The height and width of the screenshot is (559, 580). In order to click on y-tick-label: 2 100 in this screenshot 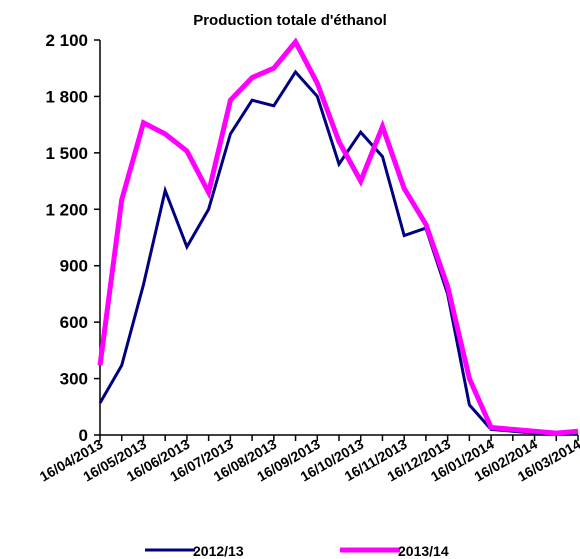, I will do `click(66, 40)`.